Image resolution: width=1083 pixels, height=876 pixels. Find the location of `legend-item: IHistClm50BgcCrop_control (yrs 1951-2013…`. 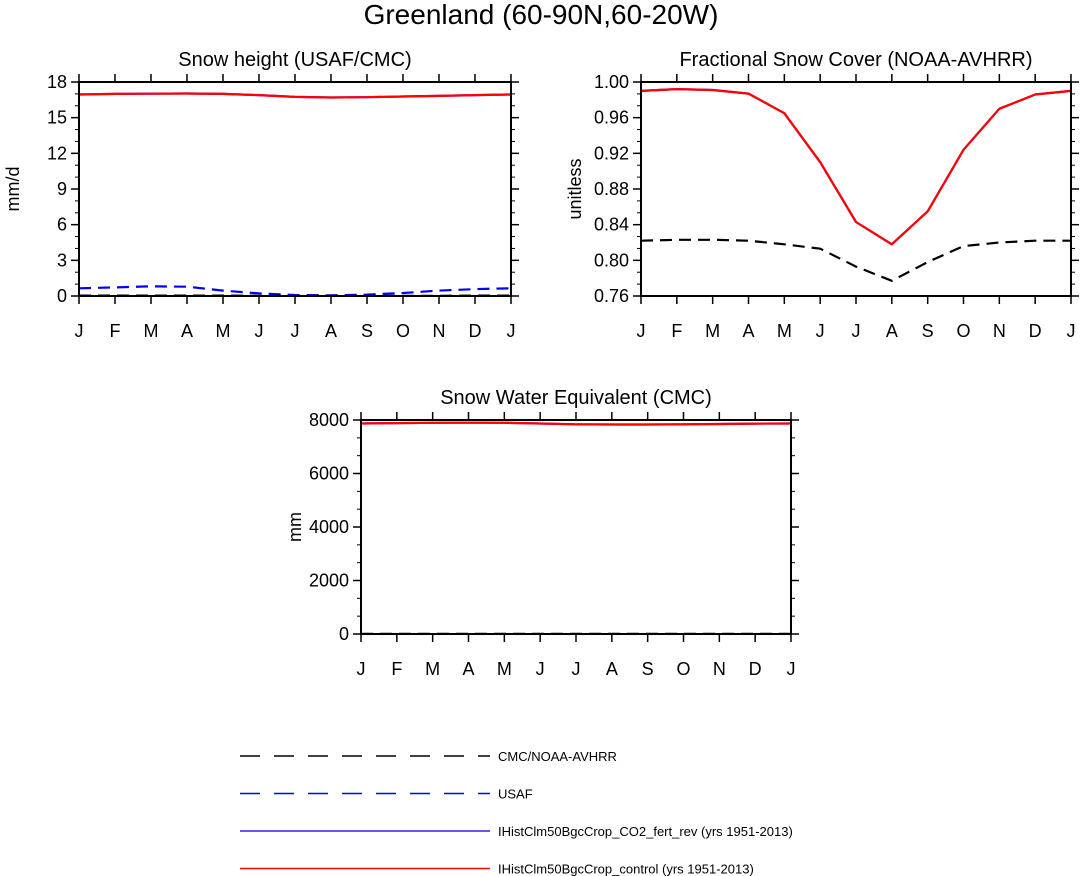

legend-item: IHistClm50BgcCrop_control (yrs 1951-2013… is located at coordinates (497, 869).